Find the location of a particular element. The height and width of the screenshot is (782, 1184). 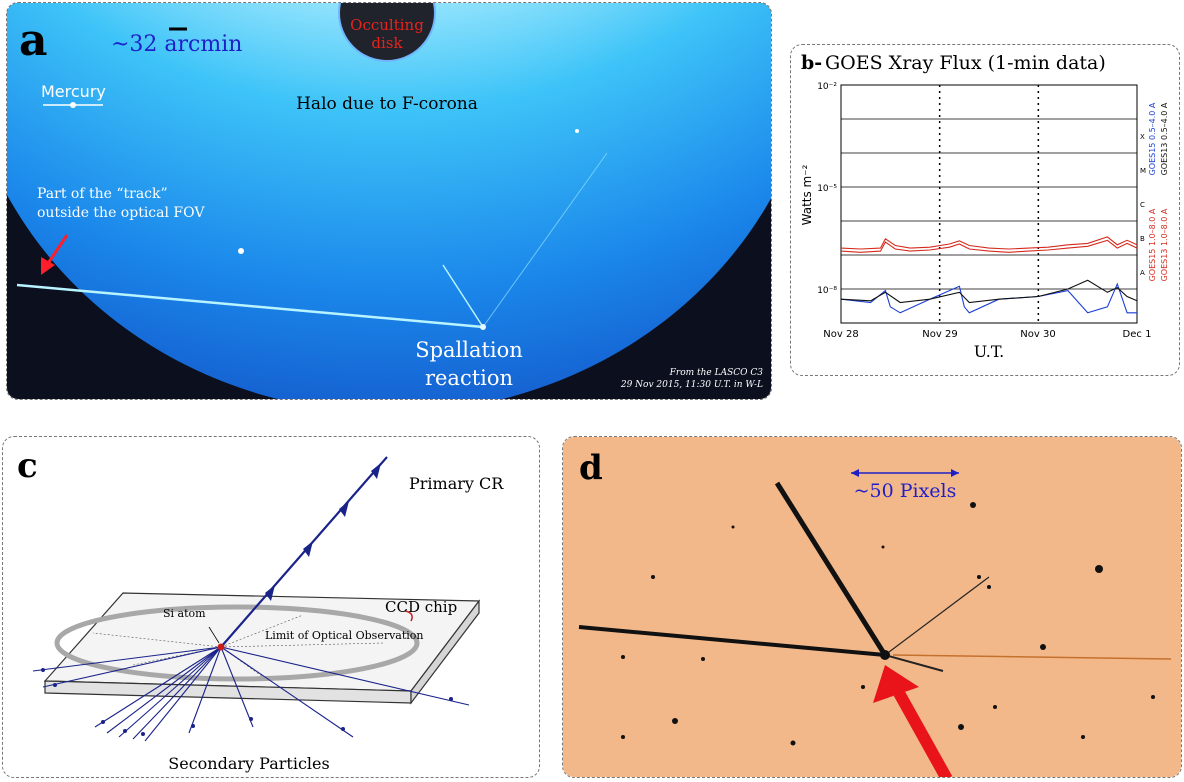

spallation-label-line1: Spallation is located at coordinates (469, 350).